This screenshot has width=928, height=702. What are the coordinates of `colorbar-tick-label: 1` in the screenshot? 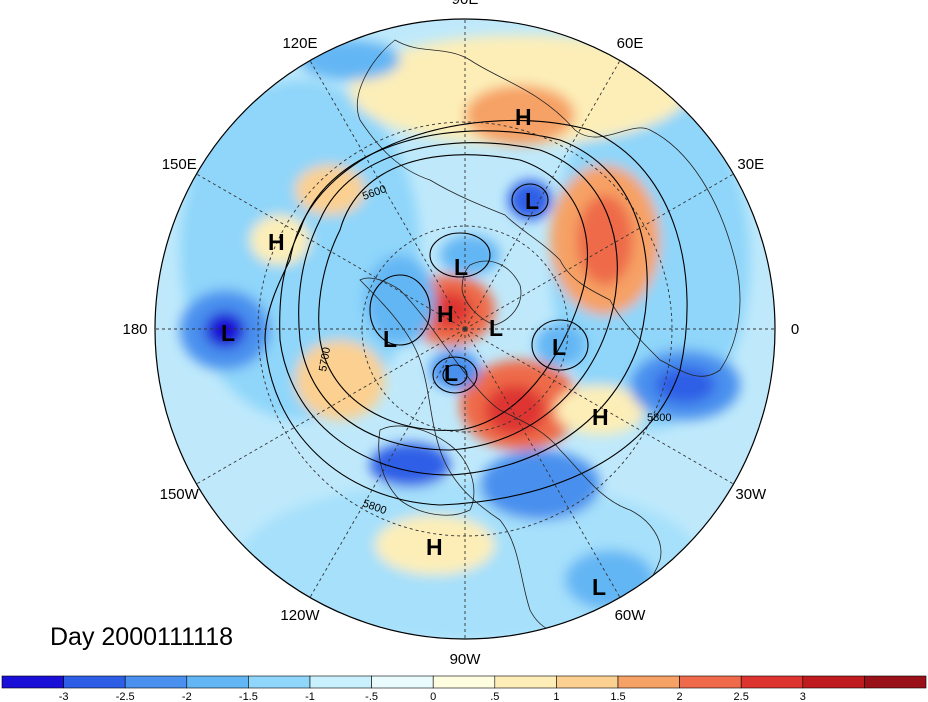 It's located at (556, 696).